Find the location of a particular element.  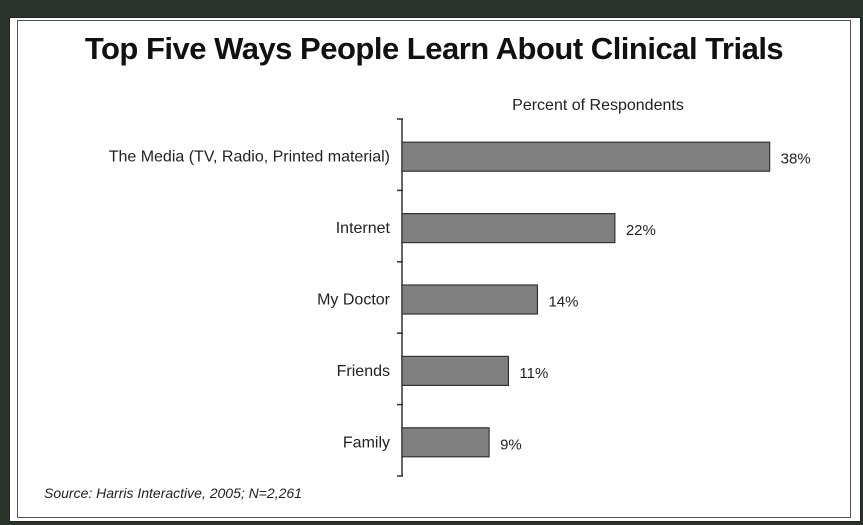

value-label: 38% is located at coordinates (796, 159).